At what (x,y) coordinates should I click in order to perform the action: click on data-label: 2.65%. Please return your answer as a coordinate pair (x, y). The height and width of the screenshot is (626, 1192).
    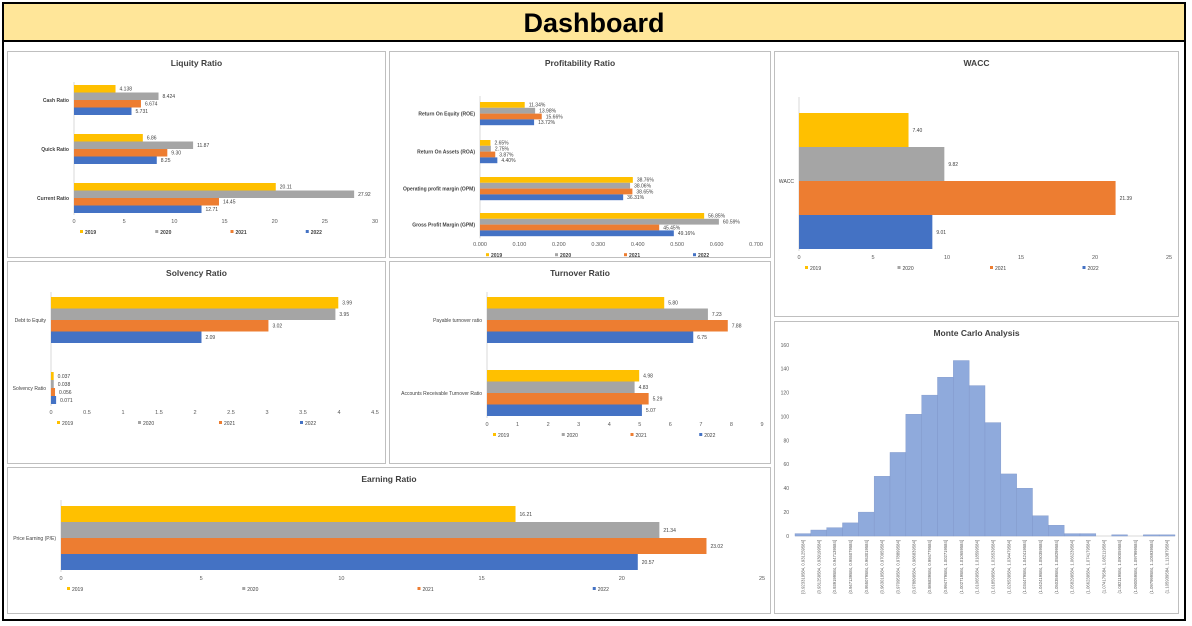
    Looking at the image, I should click on (501, 144).